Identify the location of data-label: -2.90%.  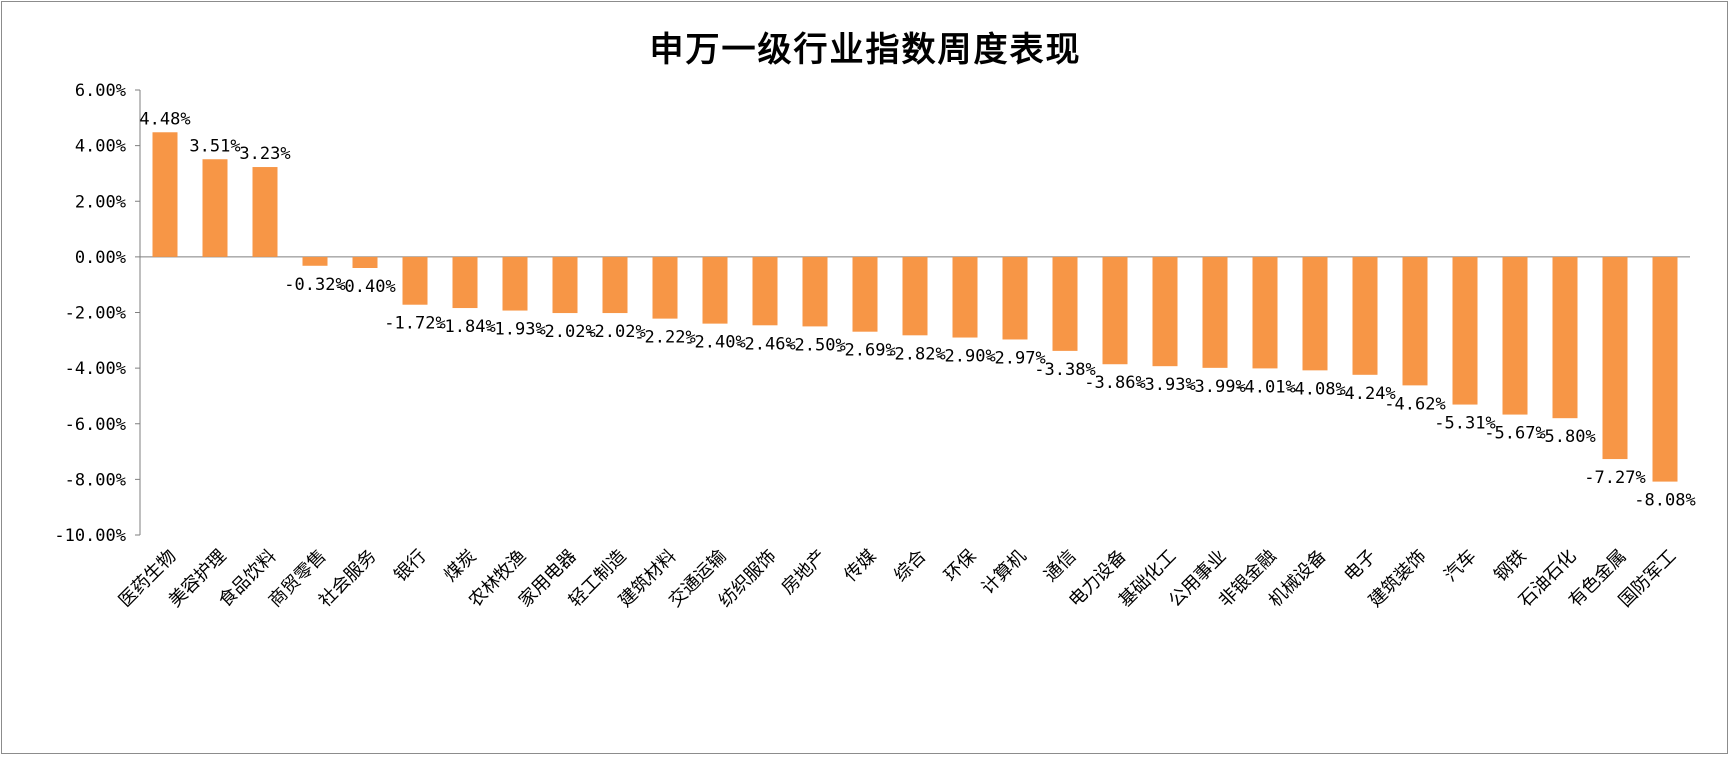
(964, 357).